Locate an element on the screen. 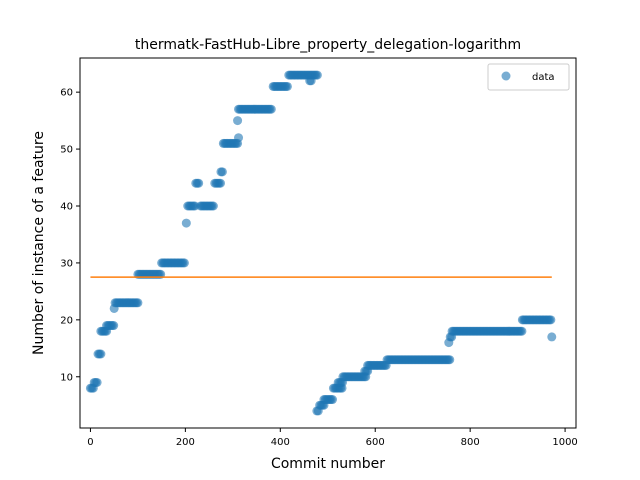 This screenshot has width=640, height=480. x-tick-label: 400 is located at coordinates (280, 442).